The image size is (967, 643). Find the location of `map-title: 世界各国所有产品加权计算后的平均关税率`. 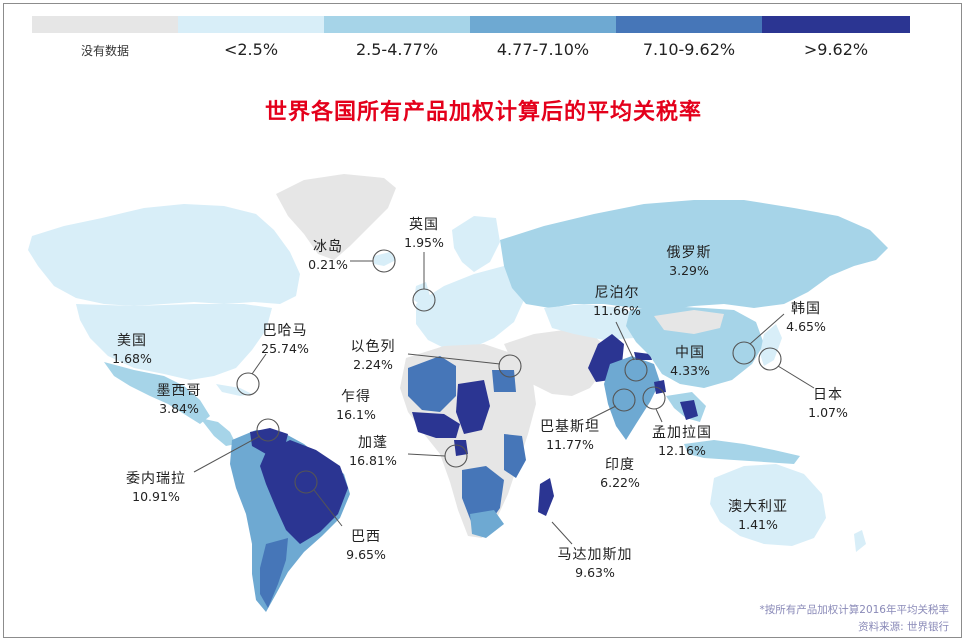

map-title: 世界各国所有产品加权计算后的平均关税率 is located at coordinates (483, 112).